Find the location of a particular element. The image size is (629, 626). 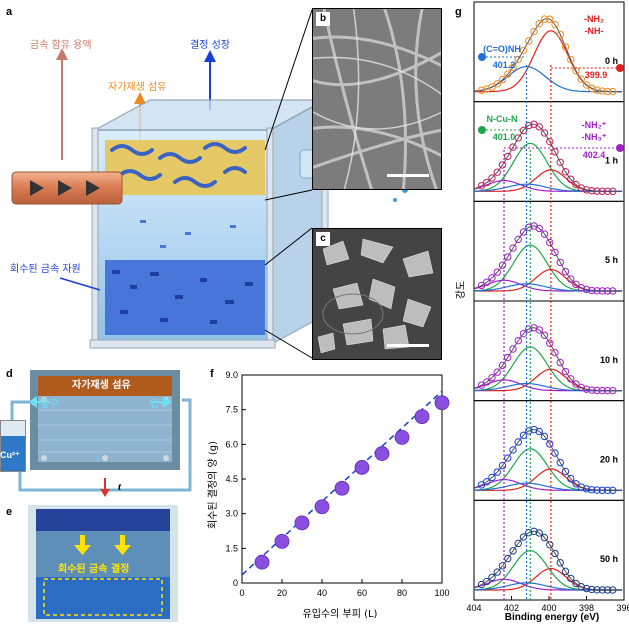

panel-label-g: g is located at coordinates (458, 12).